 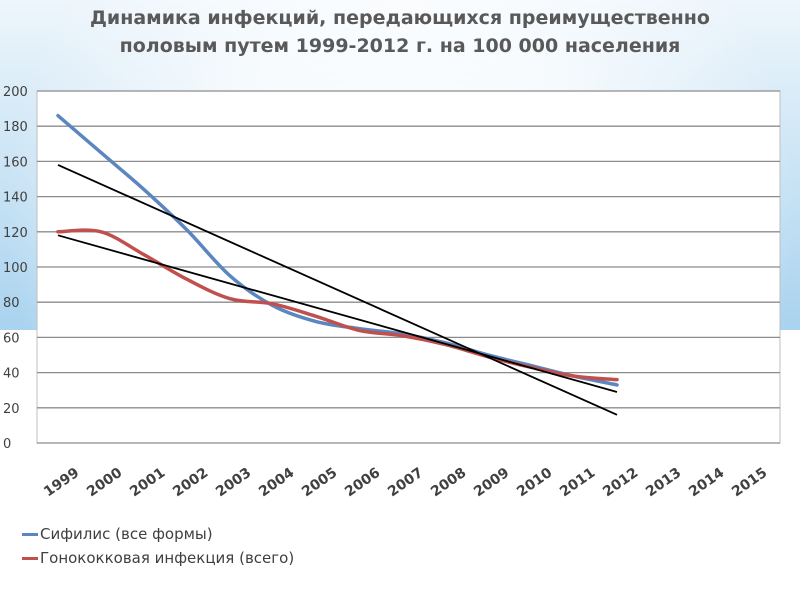 I want to click on y-tick-label-200: 200, so click(x=15, y=92).